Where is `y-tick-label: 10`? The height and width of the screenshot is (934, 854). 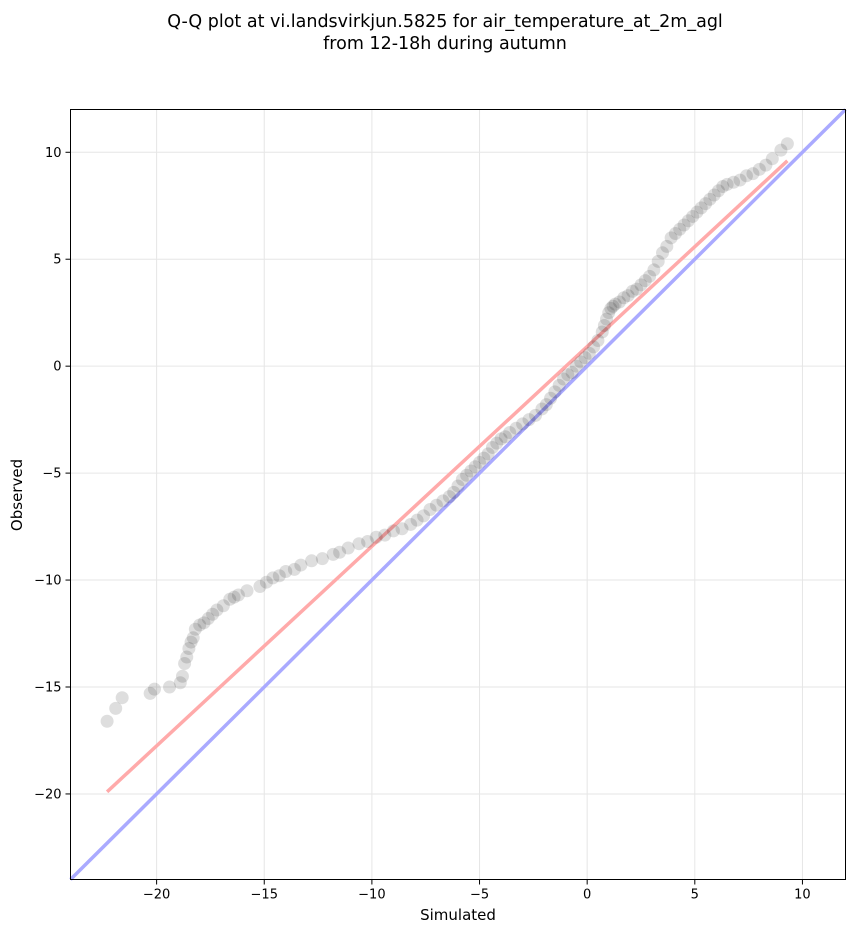
y-tick-label: 10 is located at coordinates (53, 153).